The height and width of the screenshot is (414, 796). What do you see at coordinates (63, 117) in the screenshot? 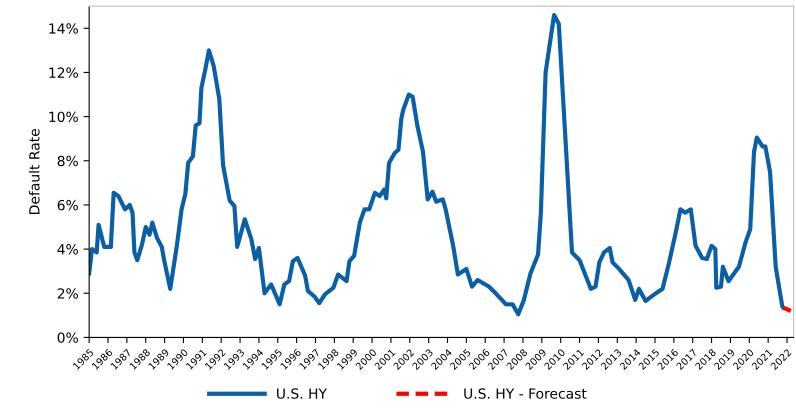
I see `y-tick-label: 10%` at bounding box center [63, 117].